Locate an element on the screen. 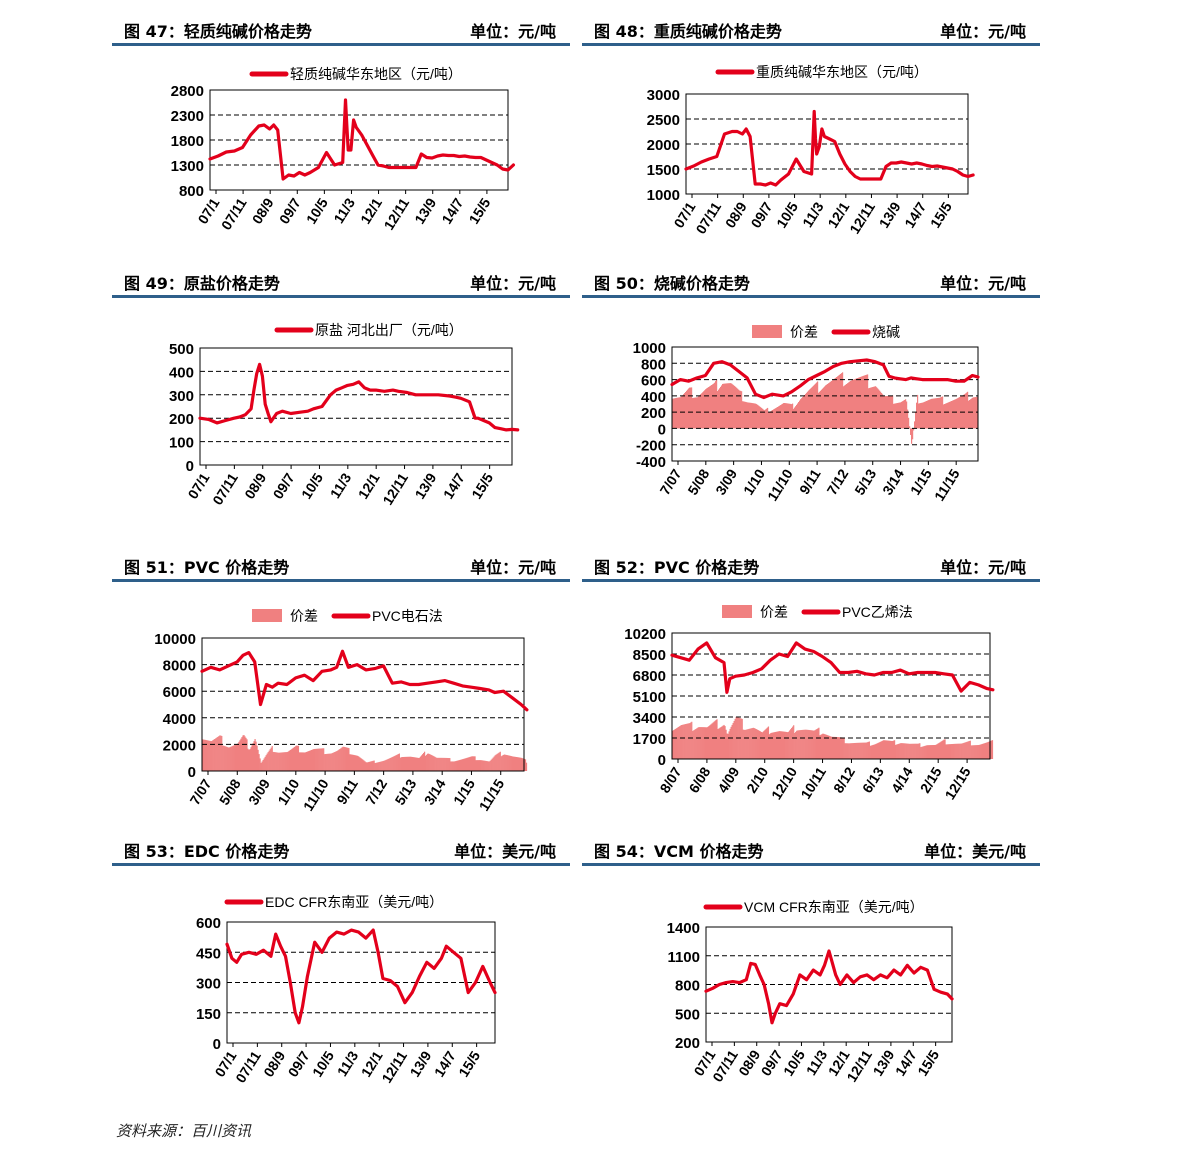 The height and width of the screenshot is (1159, 1191). x-tick-label: 9/11 is located at coordinates (347, 791).